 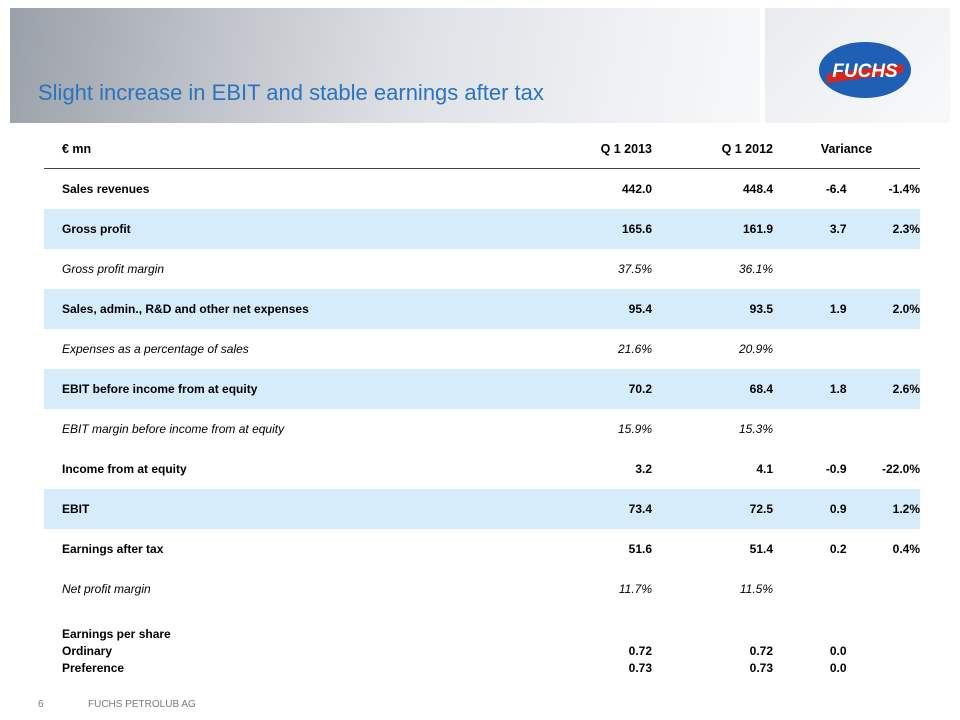 What do you see at coordinates (906, 549) in the screenshot?
I see `cell-variance-pct: 0.4%` at bounding box center [906, 549].